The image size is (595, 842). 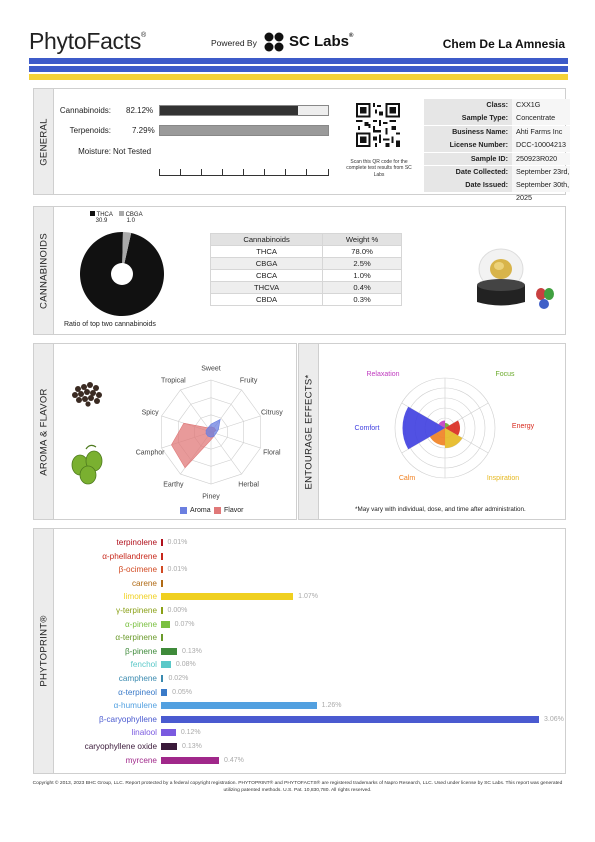 What do you see at coordinates (213, 428) in the screenshot?
I see `aroma-series` at bounding box center [213, 428].